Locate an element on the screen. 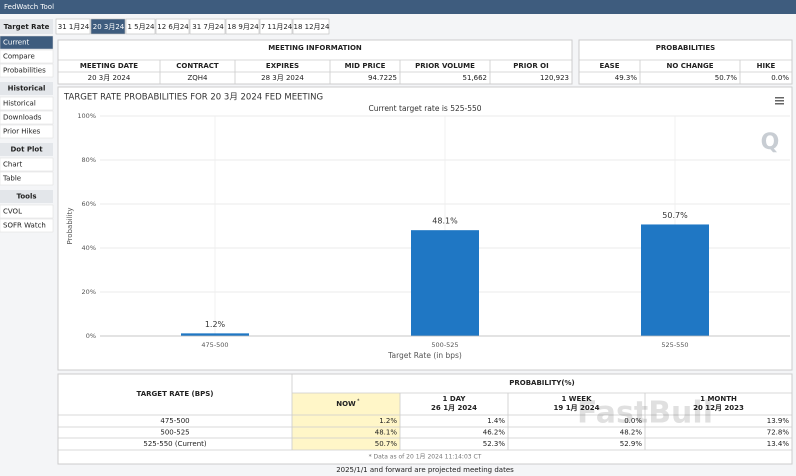 Image resolution: width=796 pixels, height=476 pixels. tab-text: 31 1月24 is located at coordinates (74, 27).